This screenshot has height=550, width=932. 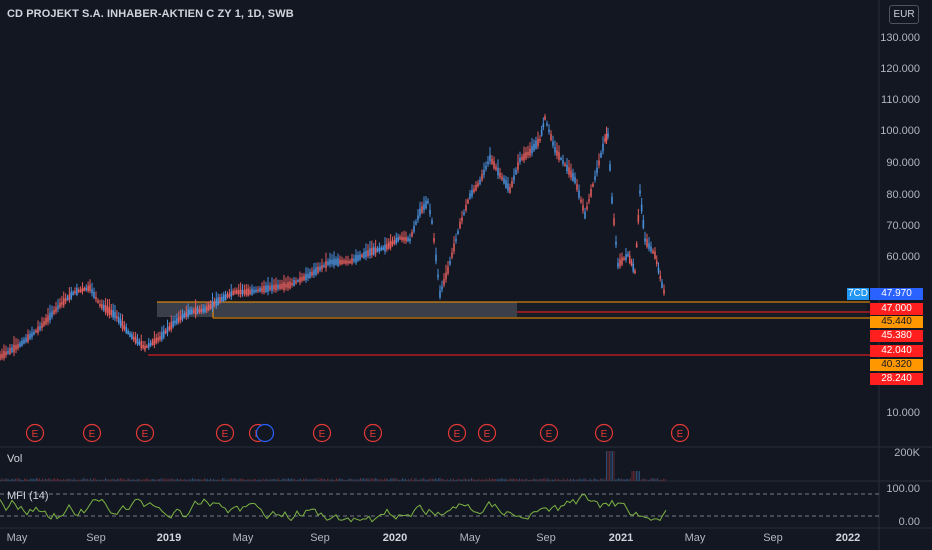 I want to click on price-tag-current: 47.970, so click(x=896, y=294).